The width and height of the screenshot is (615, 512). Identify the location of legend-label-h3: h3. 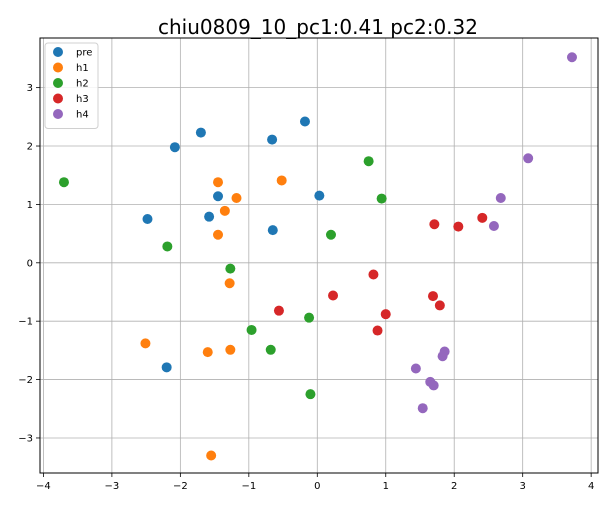
(82, 99).